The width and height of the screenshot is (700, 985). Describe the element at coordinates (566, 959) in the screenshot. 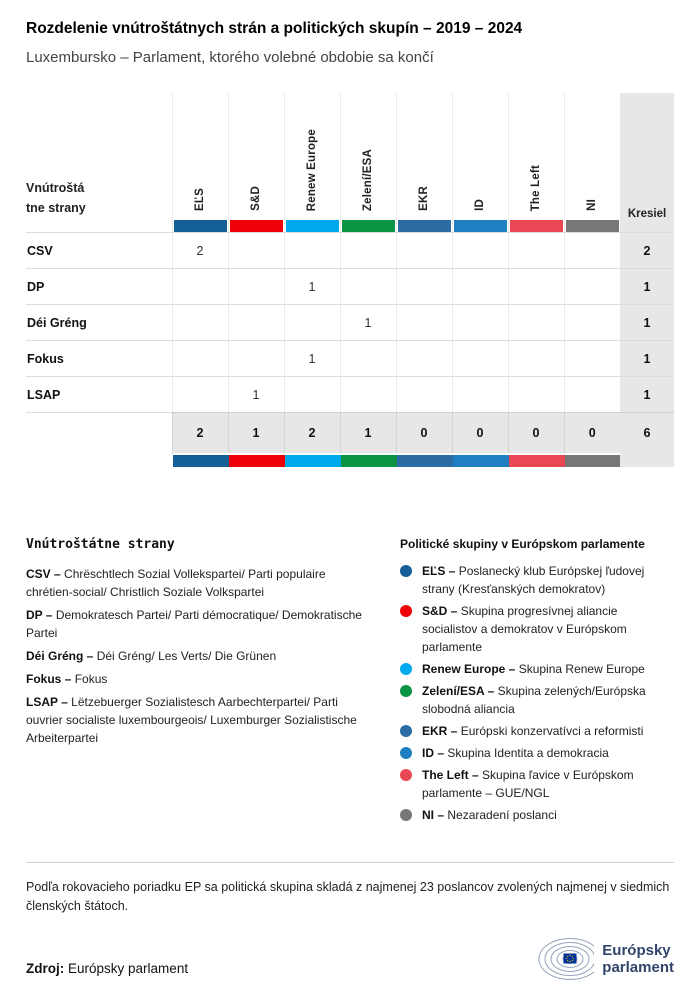

I see `ep-hemicycle-icon` at that location.